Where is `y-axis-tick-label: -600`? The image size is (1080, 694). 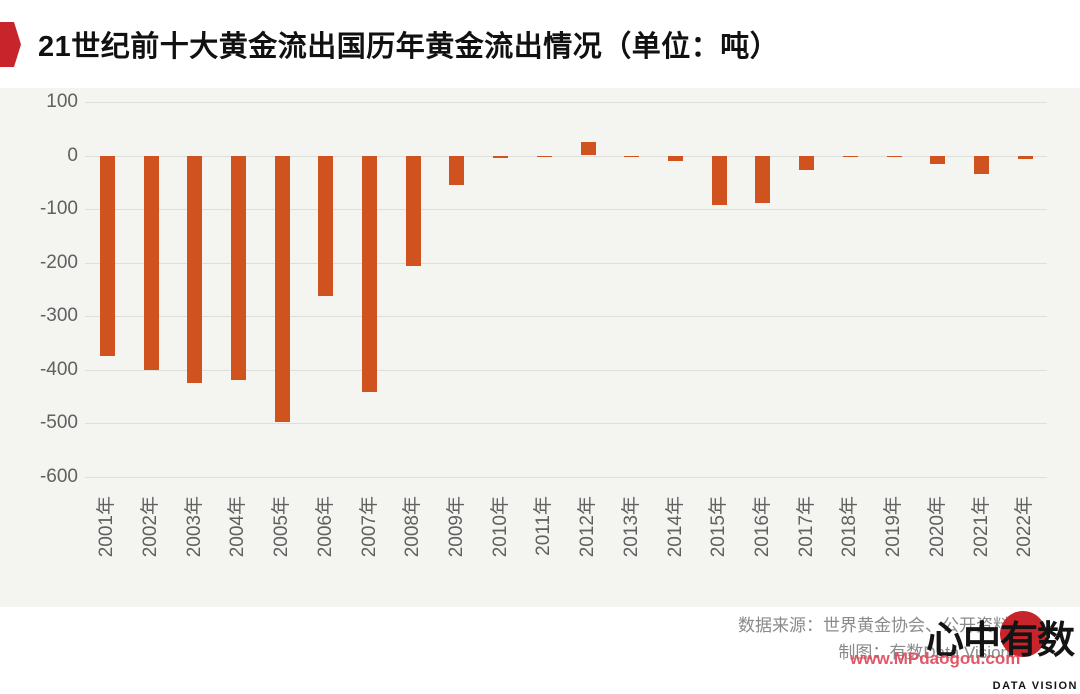 y-axis-tick-label: -600 is located at coordinates (58, 476).